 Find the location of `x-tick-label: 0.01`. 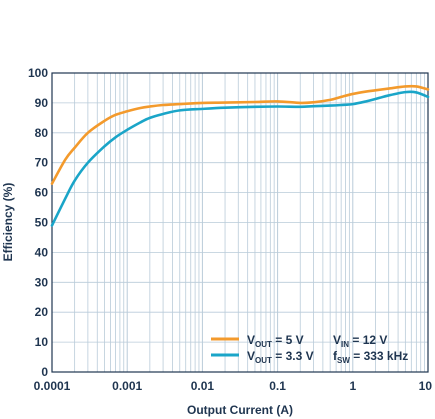

x-tick-label: 0.01 is located at coordinates (203, 386).